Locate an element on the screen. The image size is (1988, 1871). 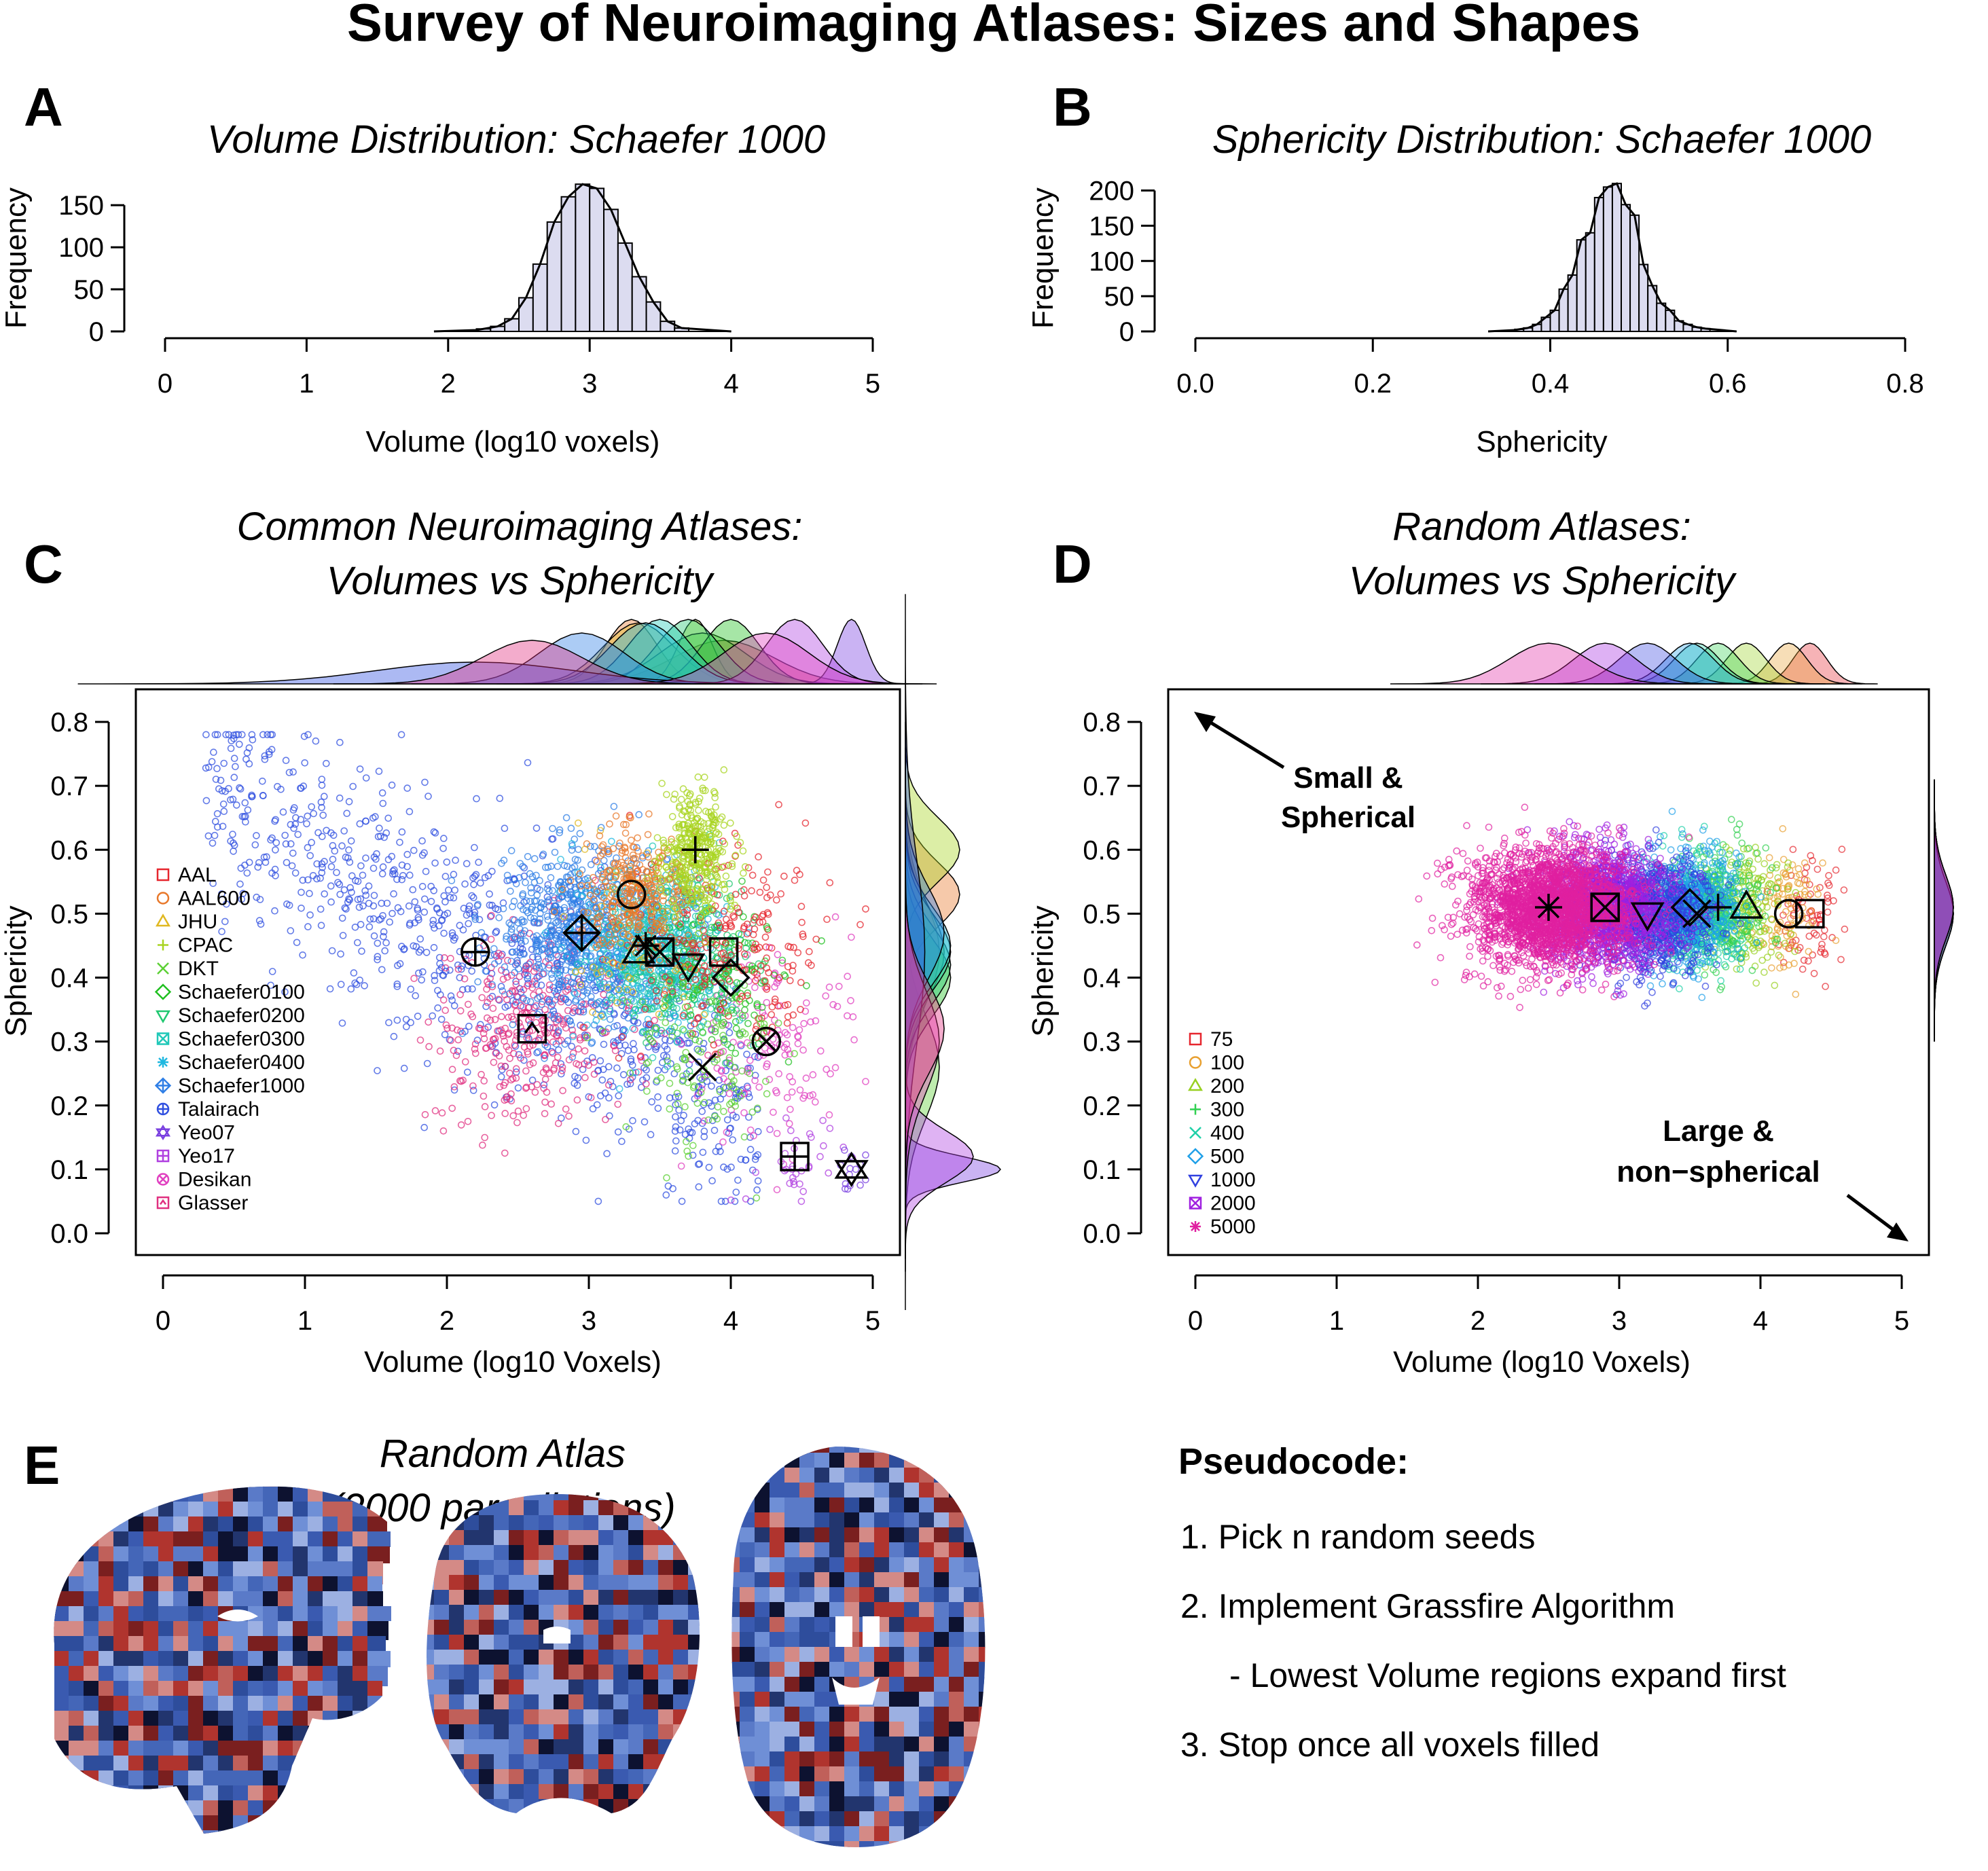
x-tick-label: 5 is located at coordinates (872, 384).